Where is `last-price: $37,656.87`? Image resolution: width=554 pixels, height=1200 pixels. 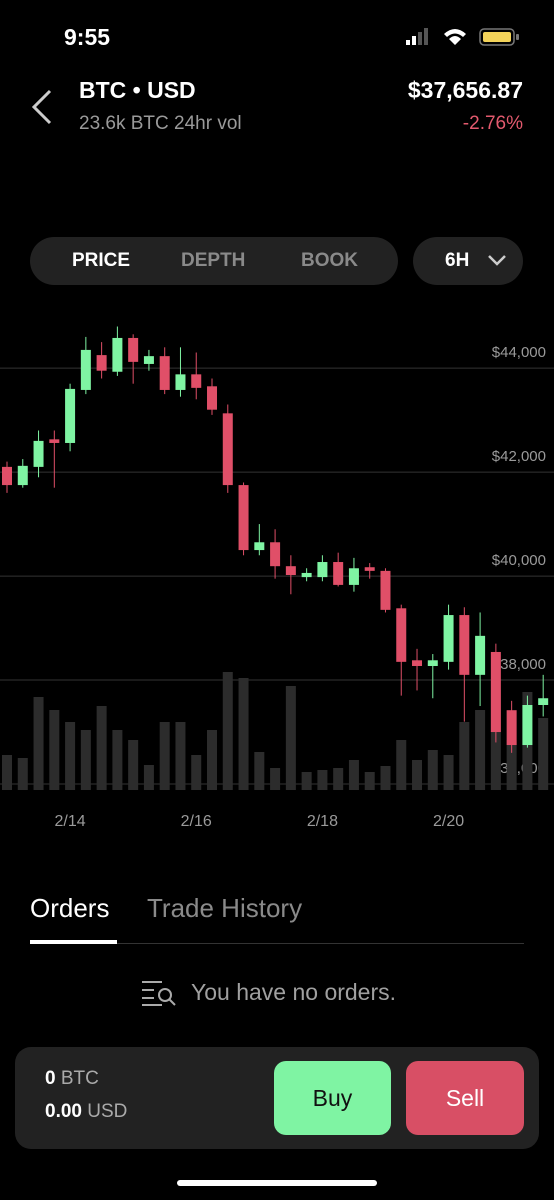
last-price: $37,656.87 is located at coordinates (465, 90).